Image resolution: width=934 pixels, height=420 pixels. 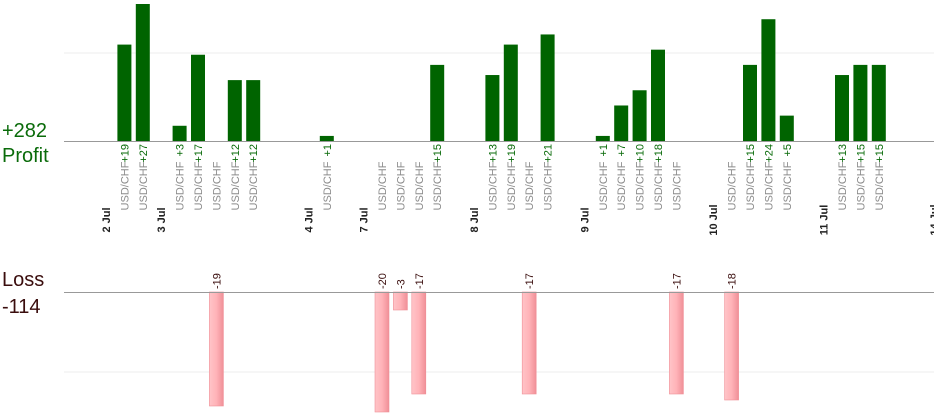 What do you see at coordinates (585, 219) in the screenshot?
I see `date-label: 9 Jul` at bounding box center [585, 219].